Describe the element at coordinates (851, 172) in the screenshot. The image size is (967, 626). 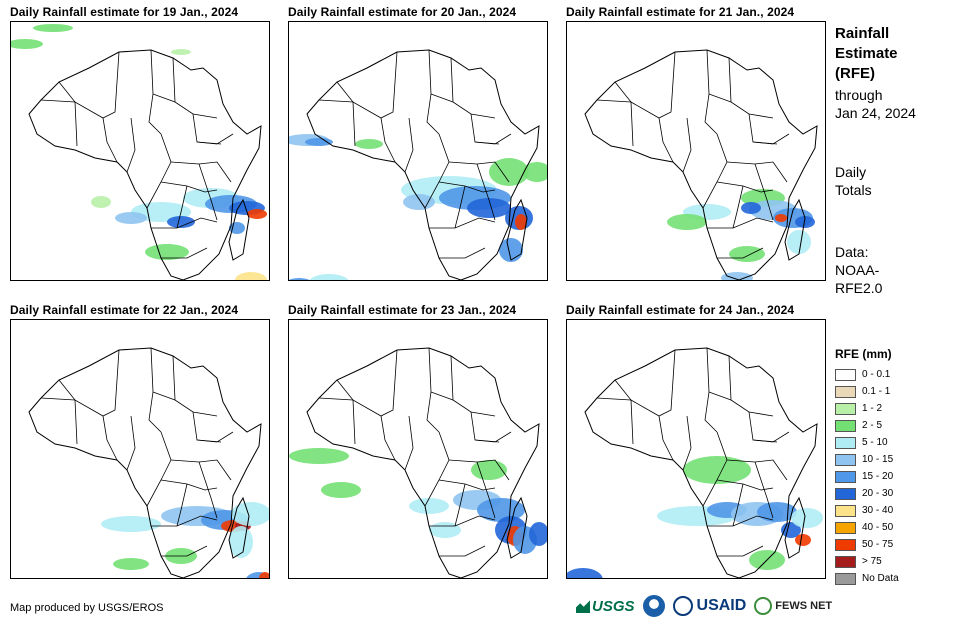
I see `daily-line: Daily` at that location.